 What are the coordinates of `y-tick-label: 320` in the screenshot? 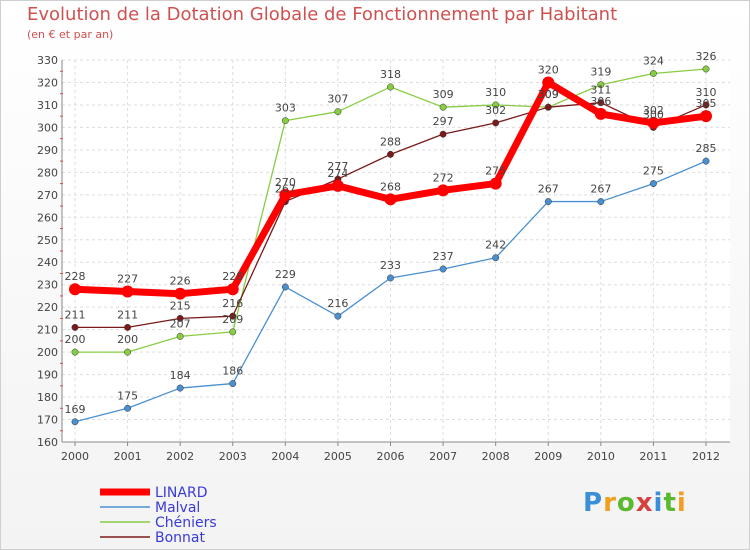 It's located at (47, 82).